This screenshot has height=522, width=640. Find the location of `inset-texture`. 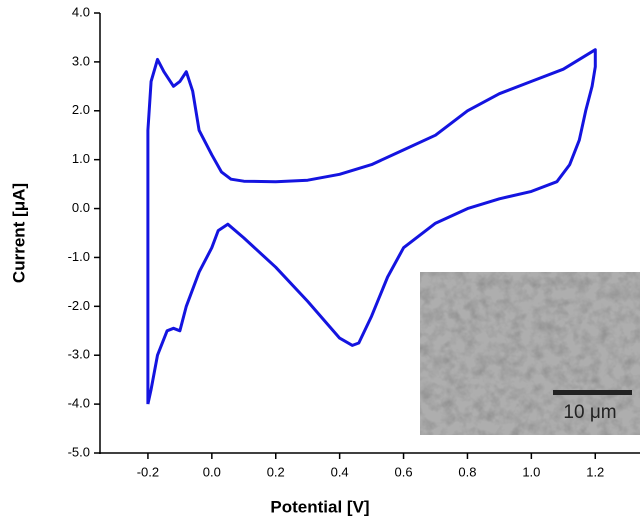

inset-texture is located at coordinates (530, 353).